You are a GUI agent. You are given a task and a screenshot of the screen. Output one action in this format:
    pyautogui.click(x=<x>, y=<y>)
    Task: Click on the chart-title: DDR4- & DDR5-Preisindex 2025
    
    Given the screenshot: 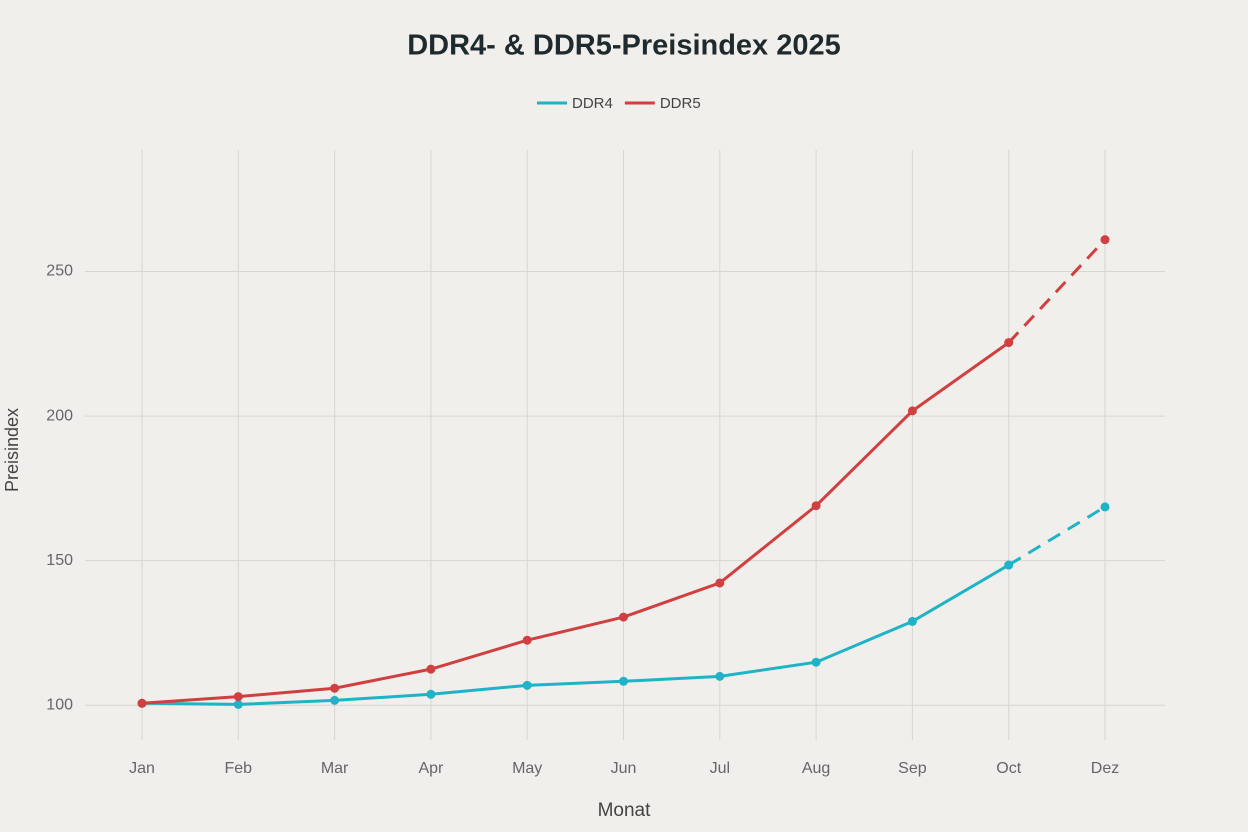 What is the action you would take?
    pyautogui.click(x=624, y=46)
    